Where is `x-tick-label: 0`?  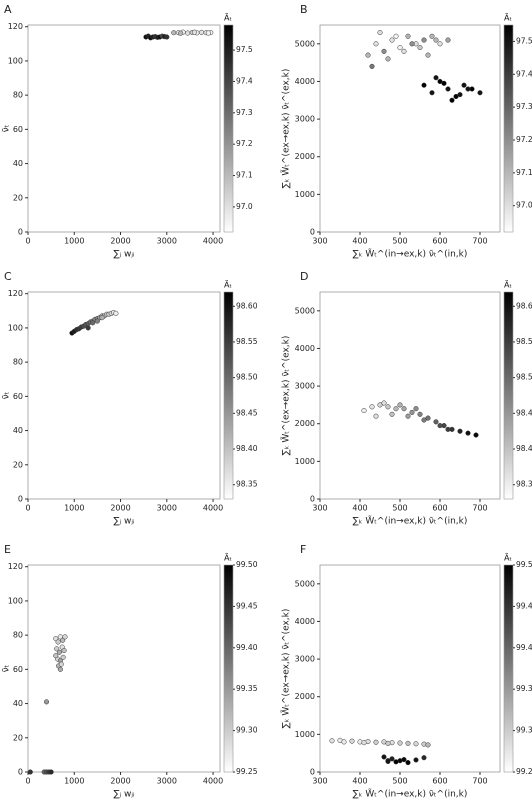
x-tick-label: 0 is located at coordinates (27, 241).